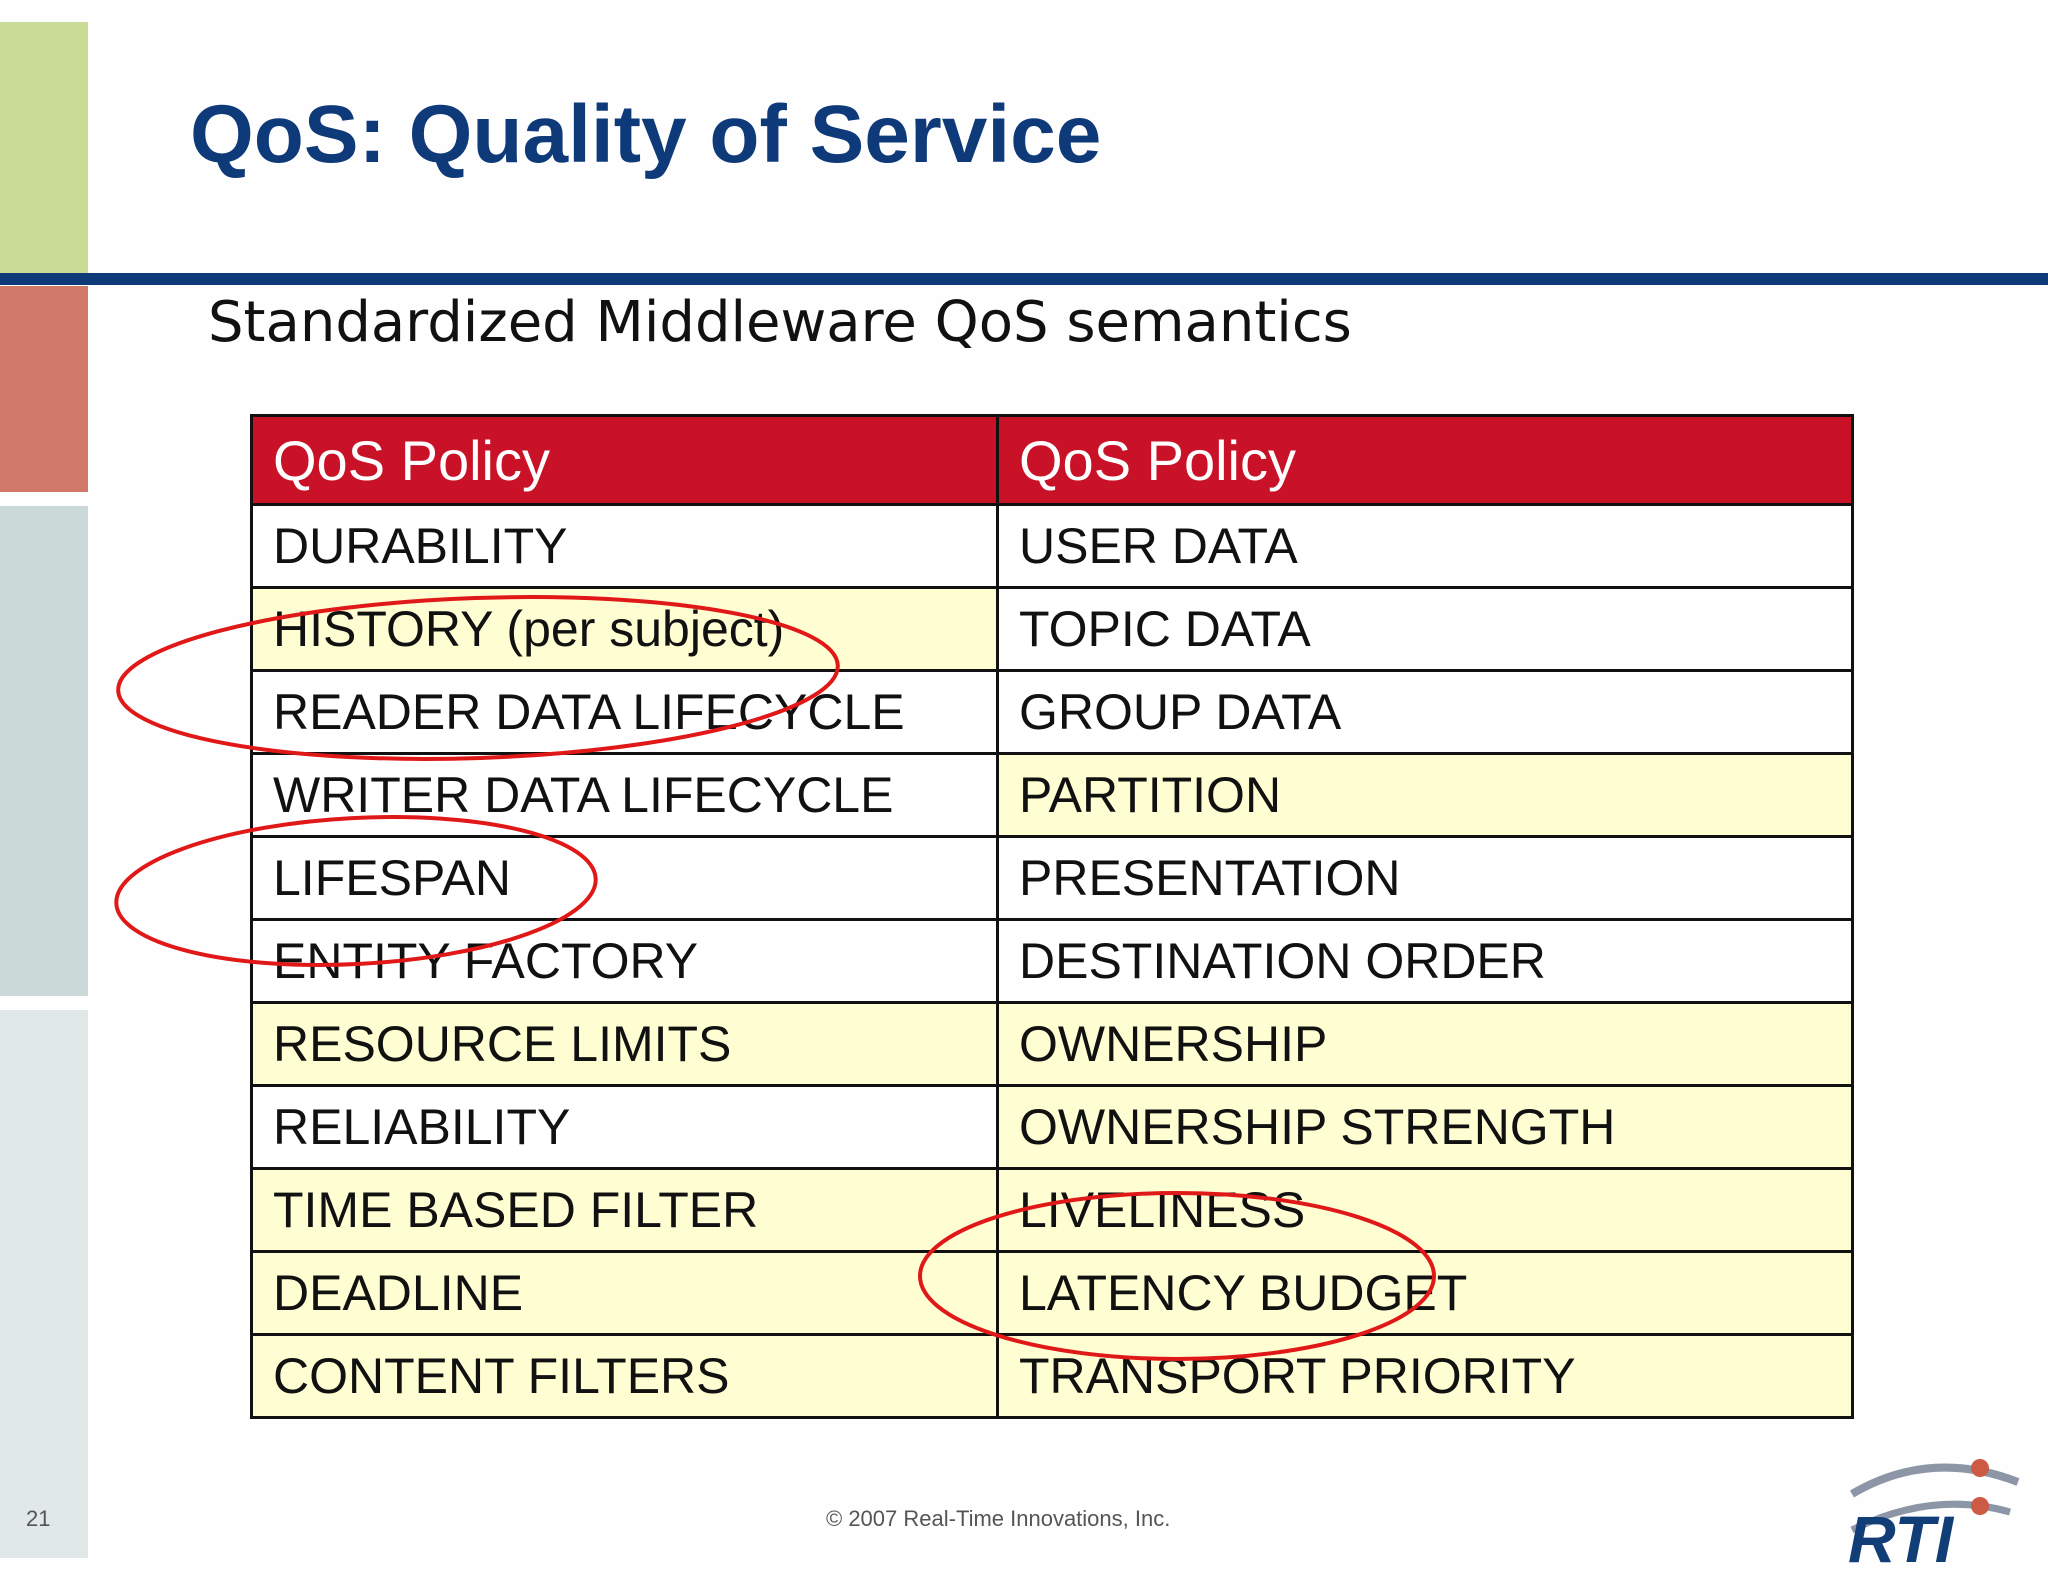  I want to click on copyright-notice: © 2007 Real-Time Innovations, Inc., so click(998, 1518).